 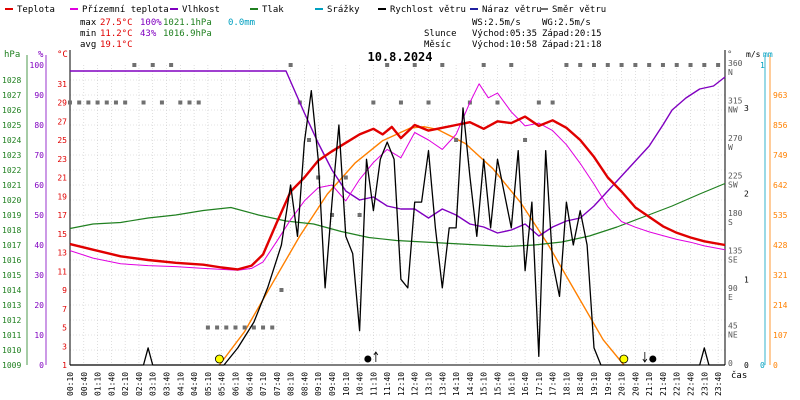 I want to click on tick-label-solar: 642, so click(x=780, y=185).